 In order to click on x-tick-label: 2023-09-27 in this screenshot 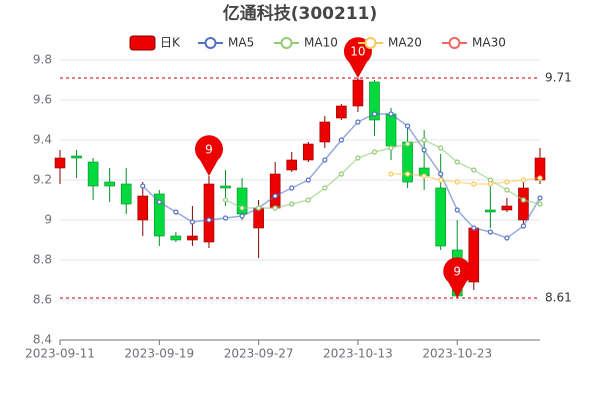, I will do `click(259, 354)`.